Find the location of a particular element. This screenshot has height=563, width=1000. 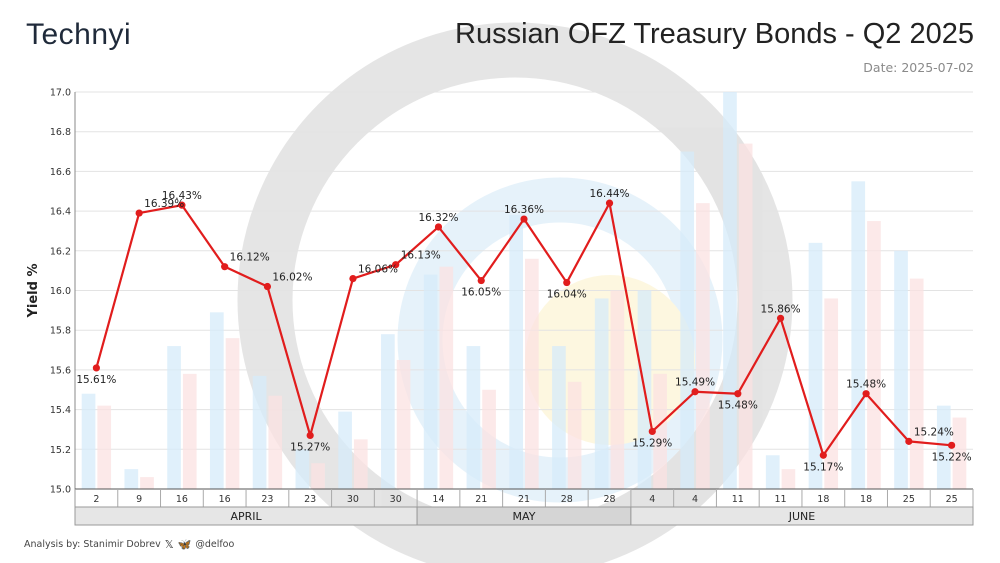

y-tick-label: 15.6 is located at coordinates (60, 370).